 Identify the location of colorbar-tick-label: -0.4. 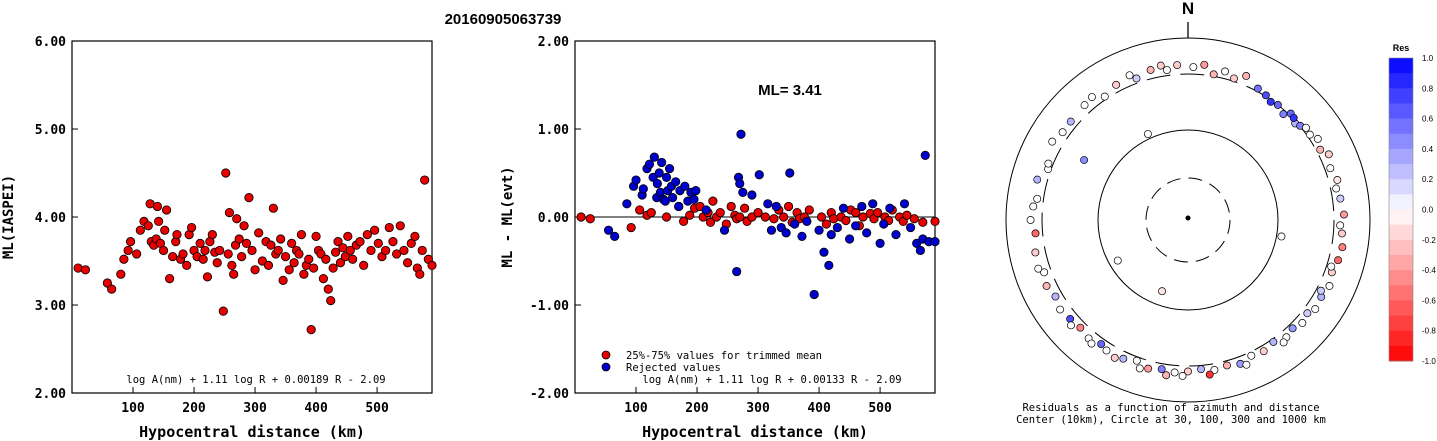
(1429, 270).